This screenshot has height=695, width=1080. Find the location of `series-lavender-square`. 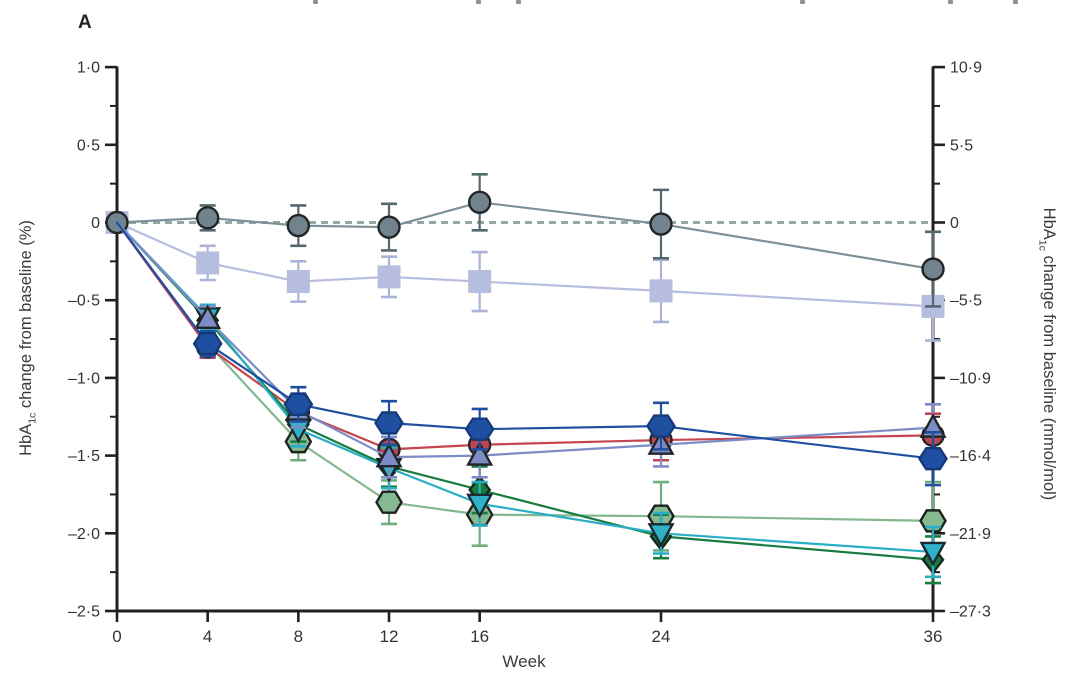

series-lavender-square is located at coordinates (525, 276).